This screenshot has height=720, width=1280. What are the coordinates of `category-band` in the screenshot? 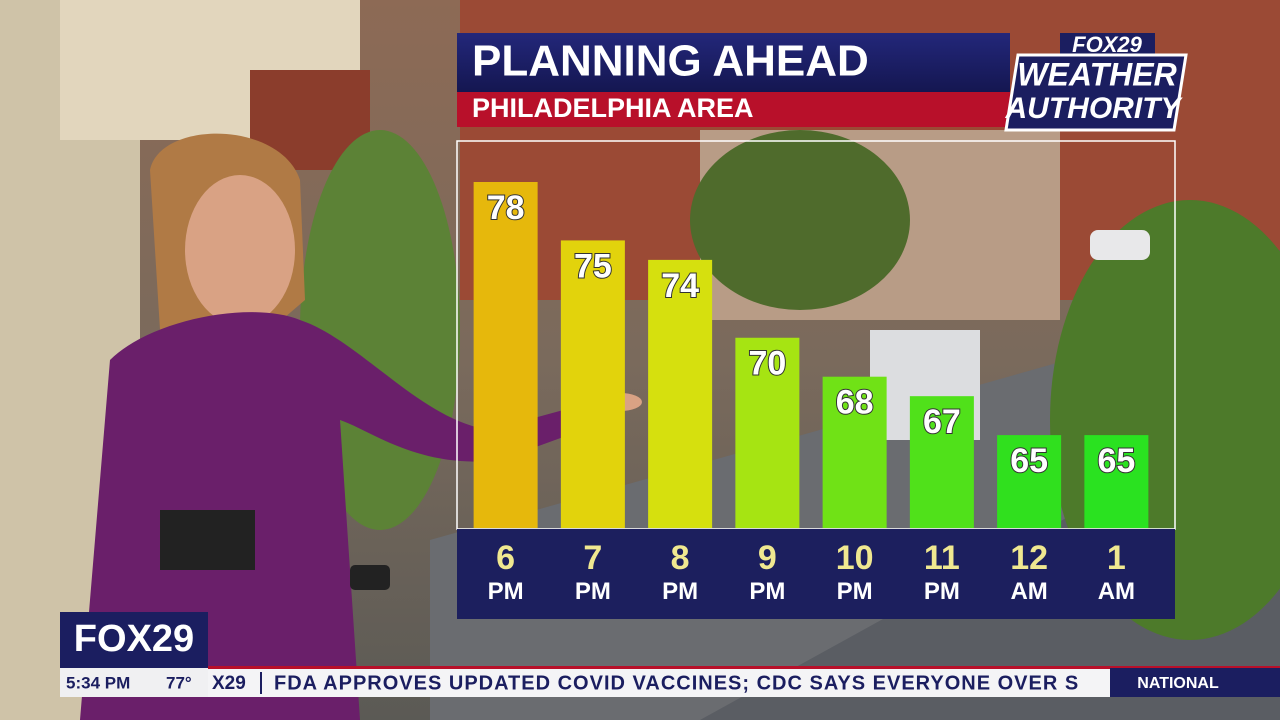 It's located at (816, 574).